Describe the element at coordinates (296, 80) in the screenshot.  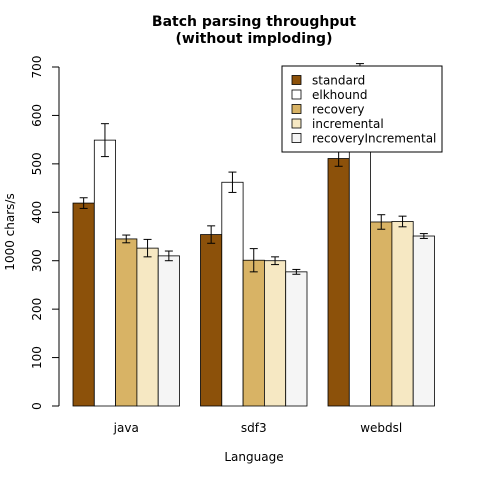
I see `legend-swatch-standard` at that location.